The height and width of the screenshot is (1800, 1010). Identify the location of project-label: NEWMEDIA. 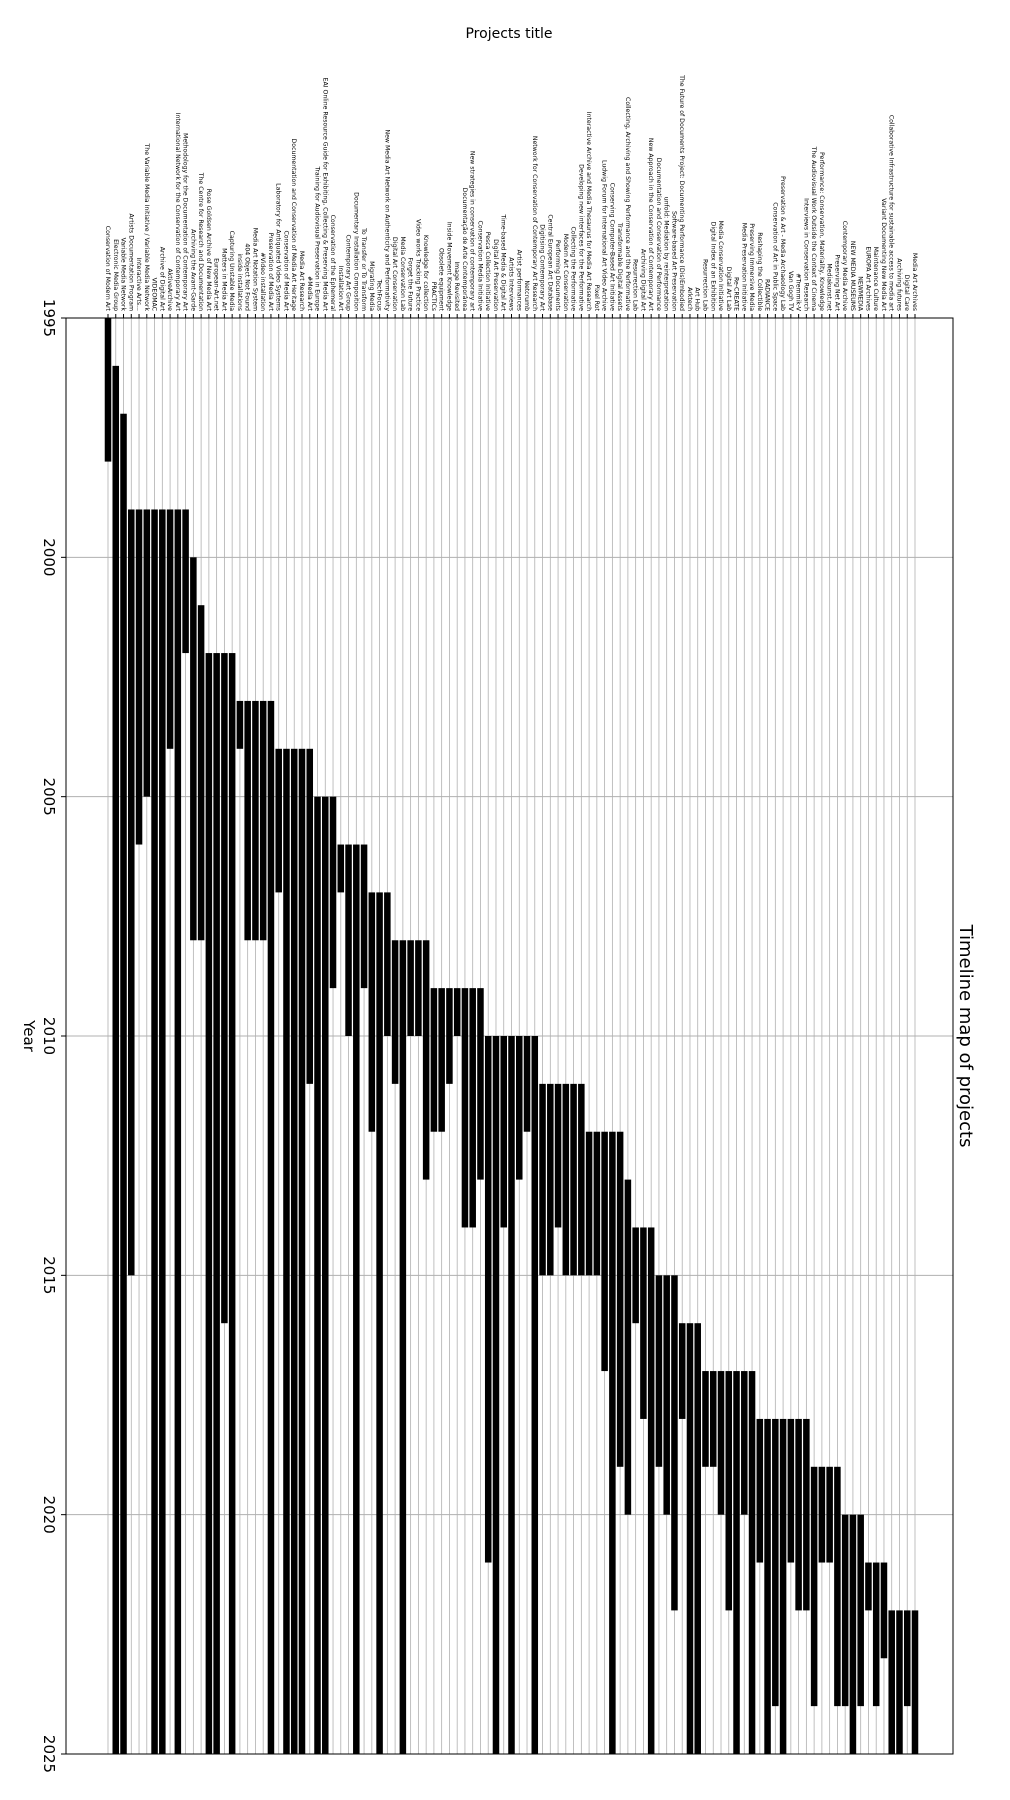
(860, 293).